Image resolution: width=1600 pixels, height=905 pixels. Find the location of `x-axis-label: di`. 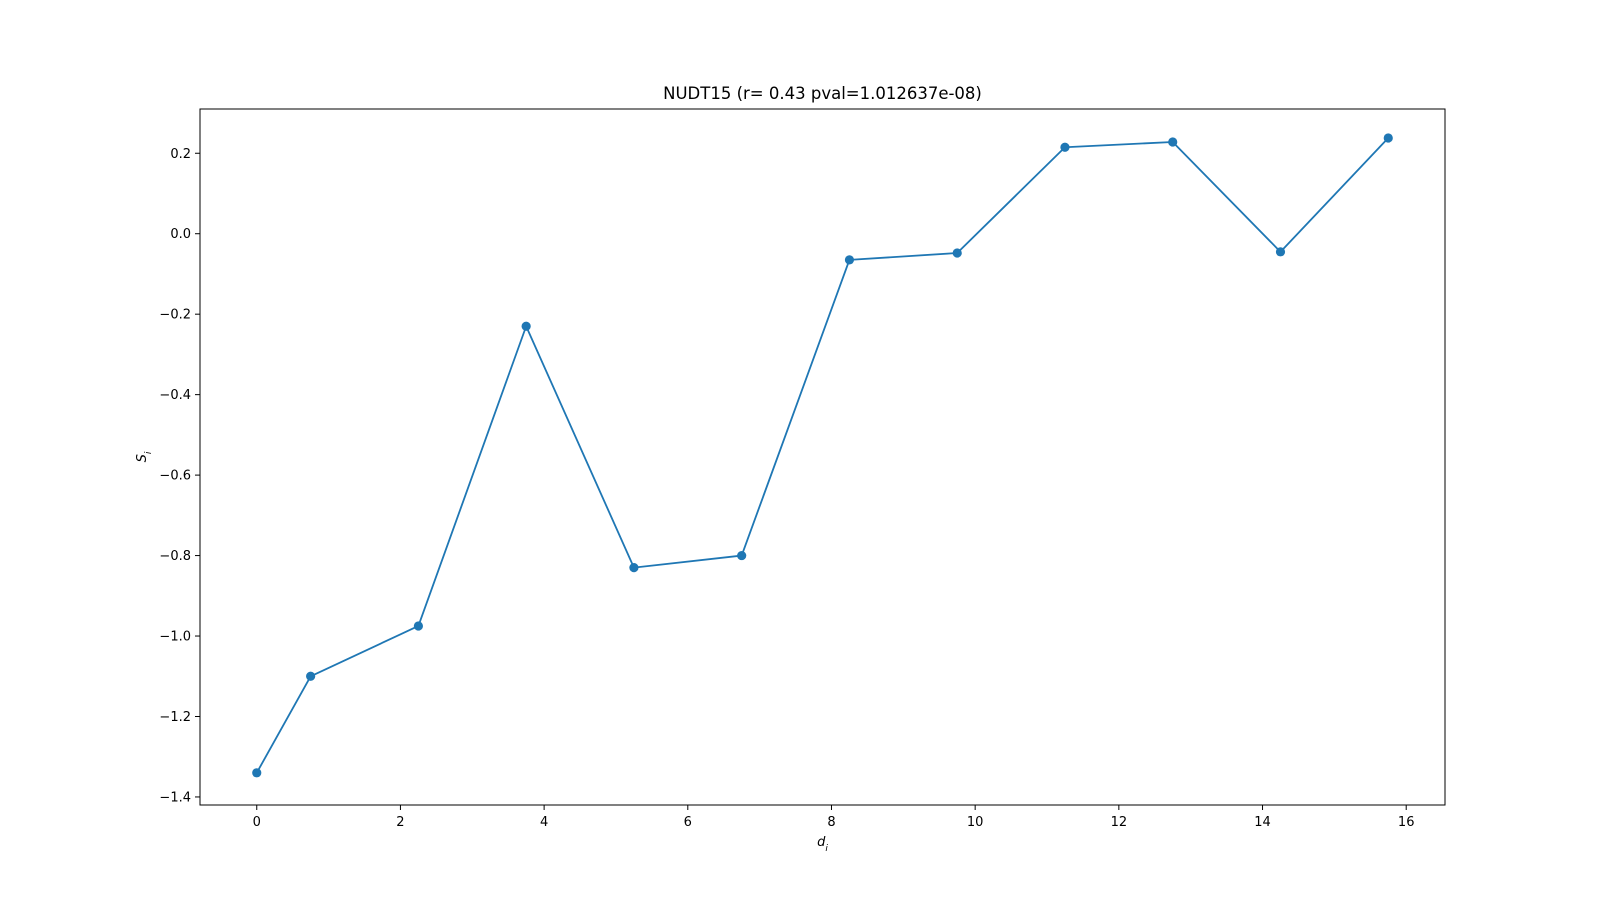

x-axis-label: di is located at coordinates (822, 844).